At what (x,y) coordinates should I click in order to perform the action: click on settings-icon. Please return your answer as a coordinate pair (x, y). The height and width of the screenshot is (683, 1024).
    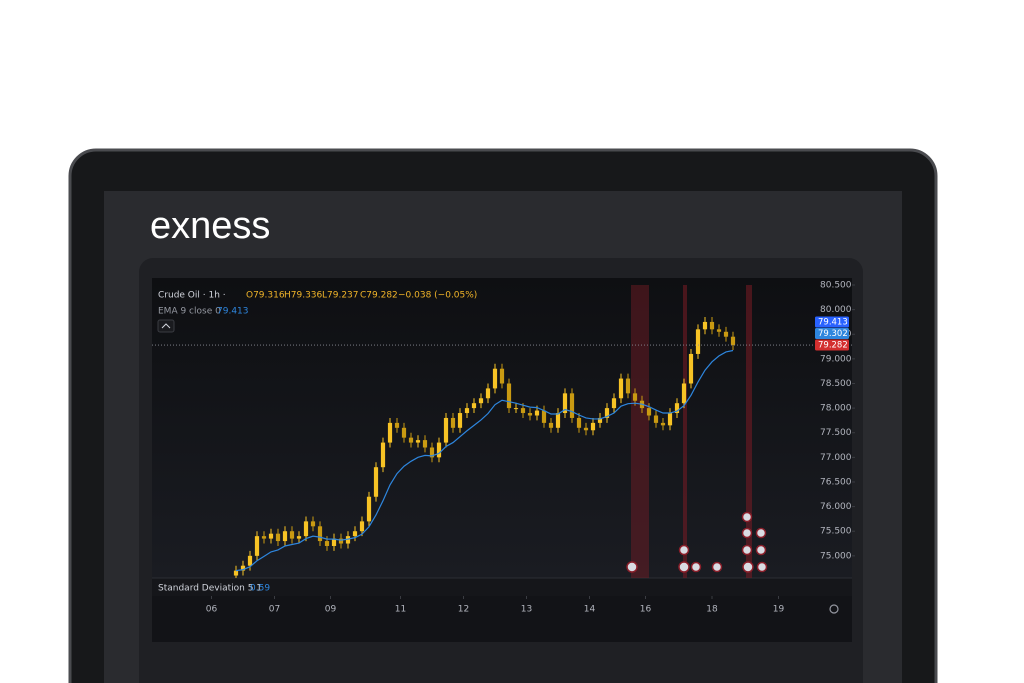
    Looking at the image, I should click on (834, 609).